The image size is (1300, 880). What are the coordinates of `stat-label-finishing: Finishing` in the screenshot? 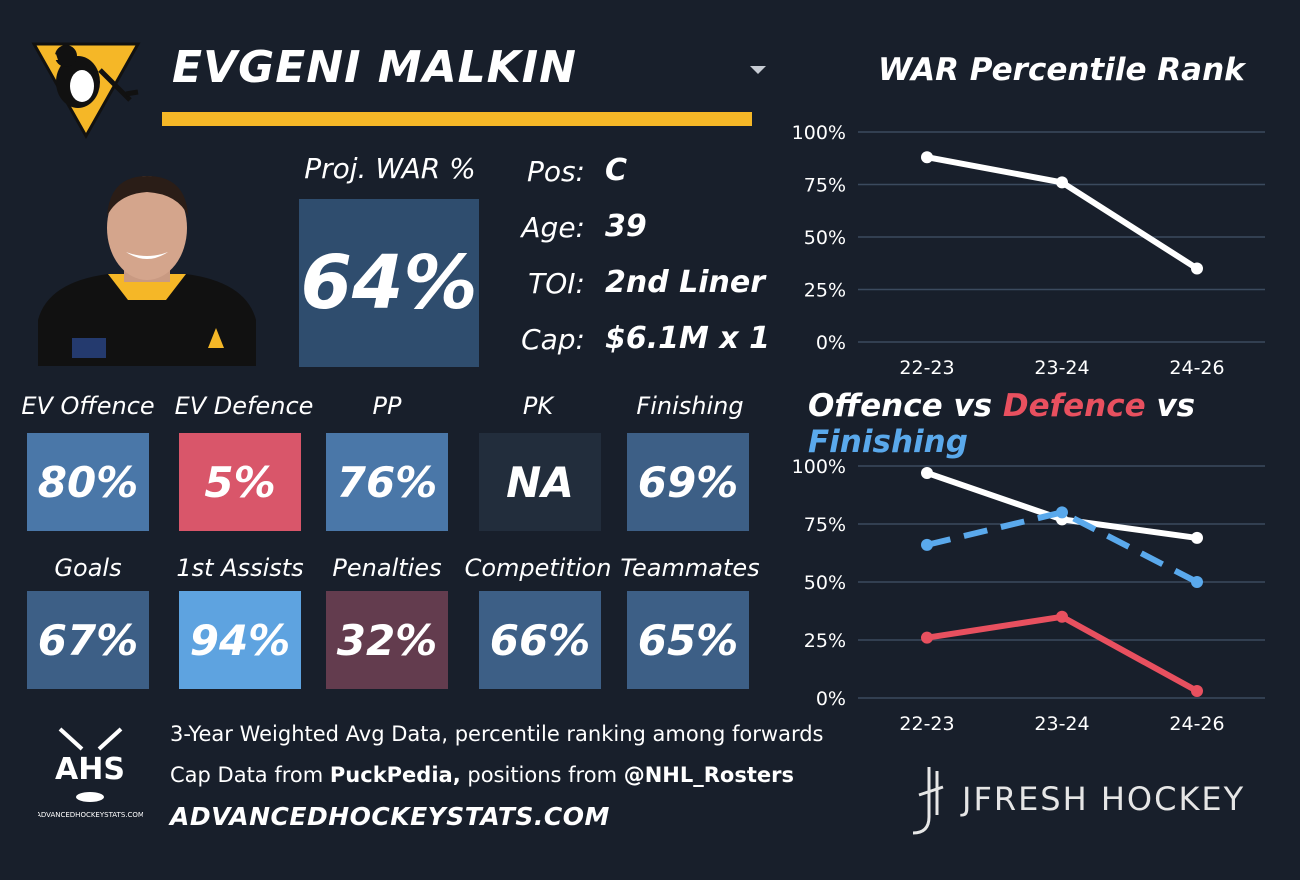 It's located at (690, 406).